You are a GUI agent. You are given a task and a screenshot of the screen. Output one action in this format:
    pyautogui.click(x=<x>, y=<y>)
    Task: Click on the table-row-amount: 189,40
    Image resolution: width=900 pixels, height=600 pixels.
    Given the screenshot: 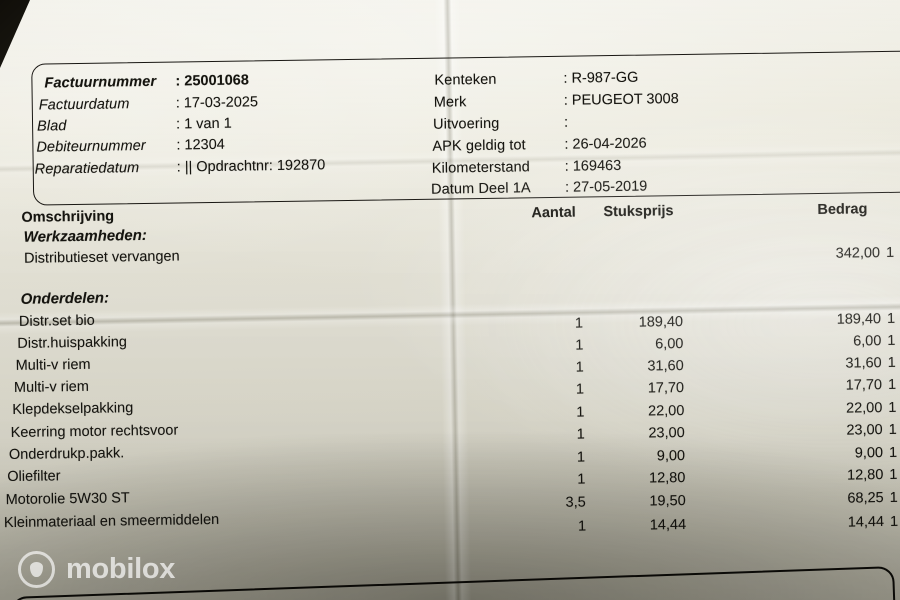 What is the action you would take?
    pyautogui.click(x=859, y=319)
    